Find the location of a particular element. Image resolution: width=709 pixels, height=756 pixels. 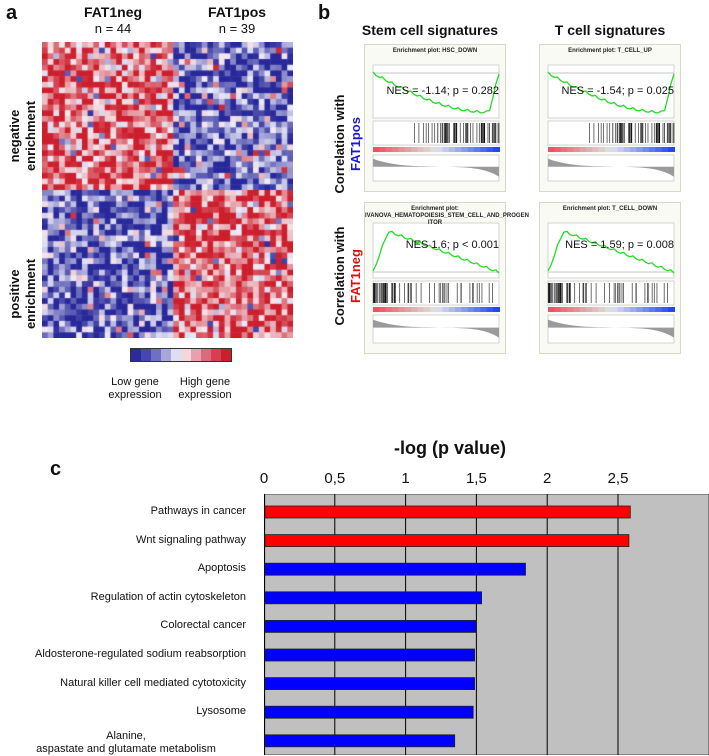

gsea-title-line: ITOR is located at coordinates (435, 223).